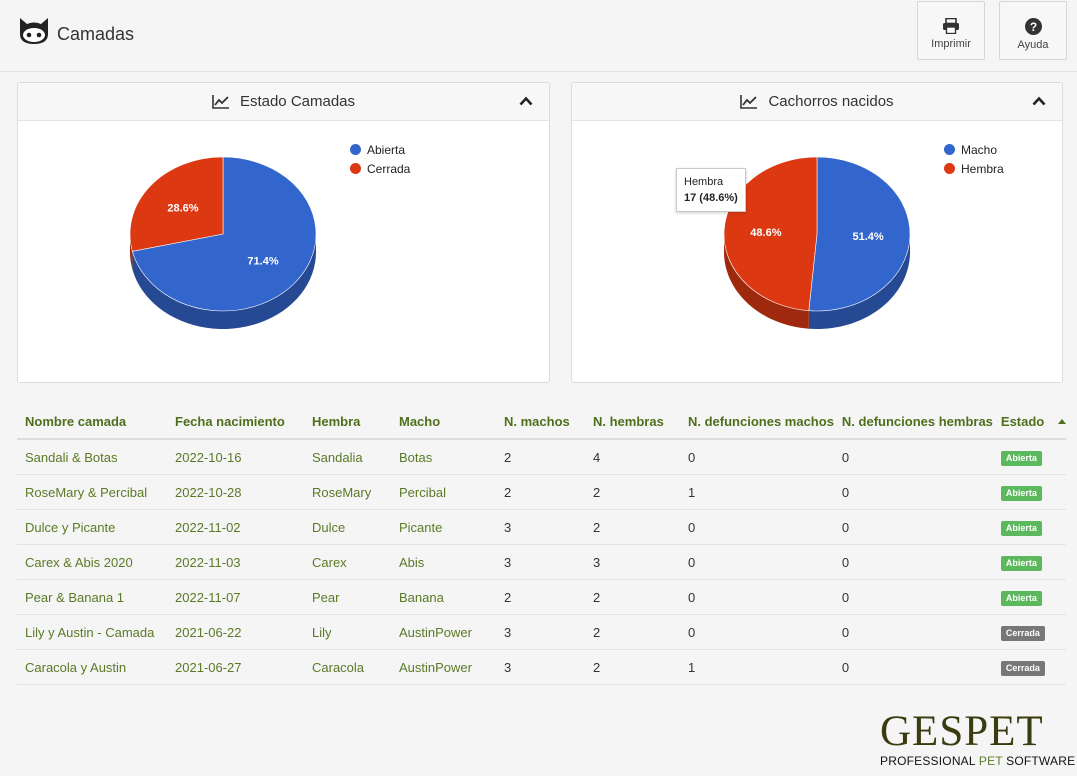  Describe the element at coordinates (443, 492) in the screenshot. I see `table-cell: Percibal` at that location.